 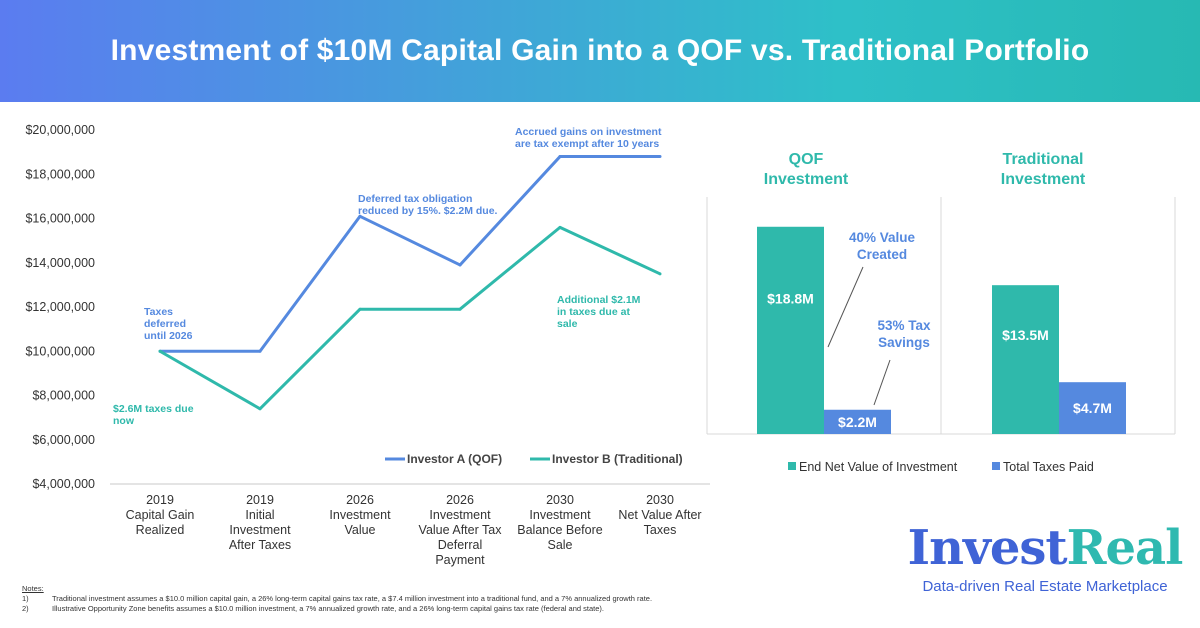 I want to click on bar-value-label: $13.5M, so click(x=1025, y=335).